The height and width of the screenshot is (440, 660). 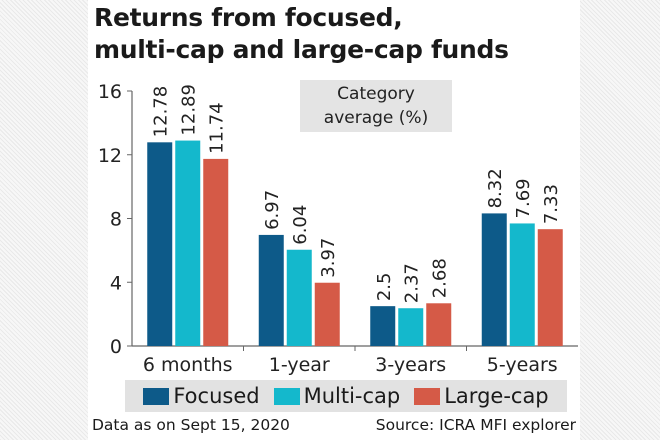 What do you see at coordinates (384, 287) in the screenshot?
I see `data-label: 2.5` at bounding box center [384, 287].